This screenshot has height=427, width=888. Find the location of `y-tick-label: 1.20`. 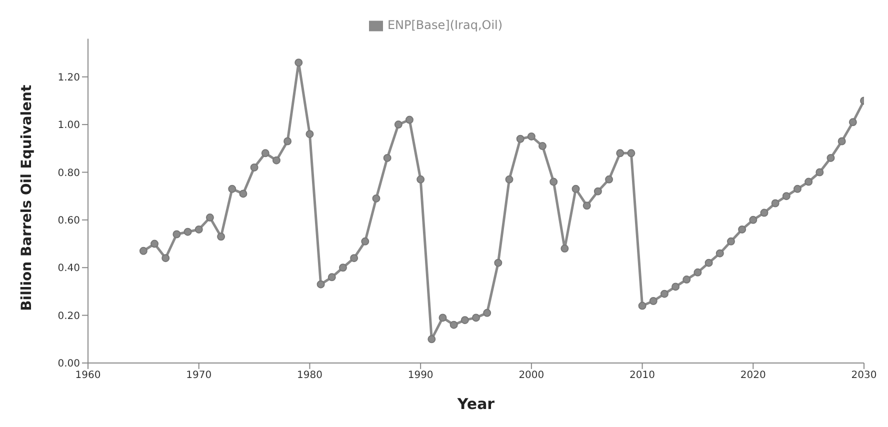

y-tick-label: 1.20 is located at coordinates (69, 78).